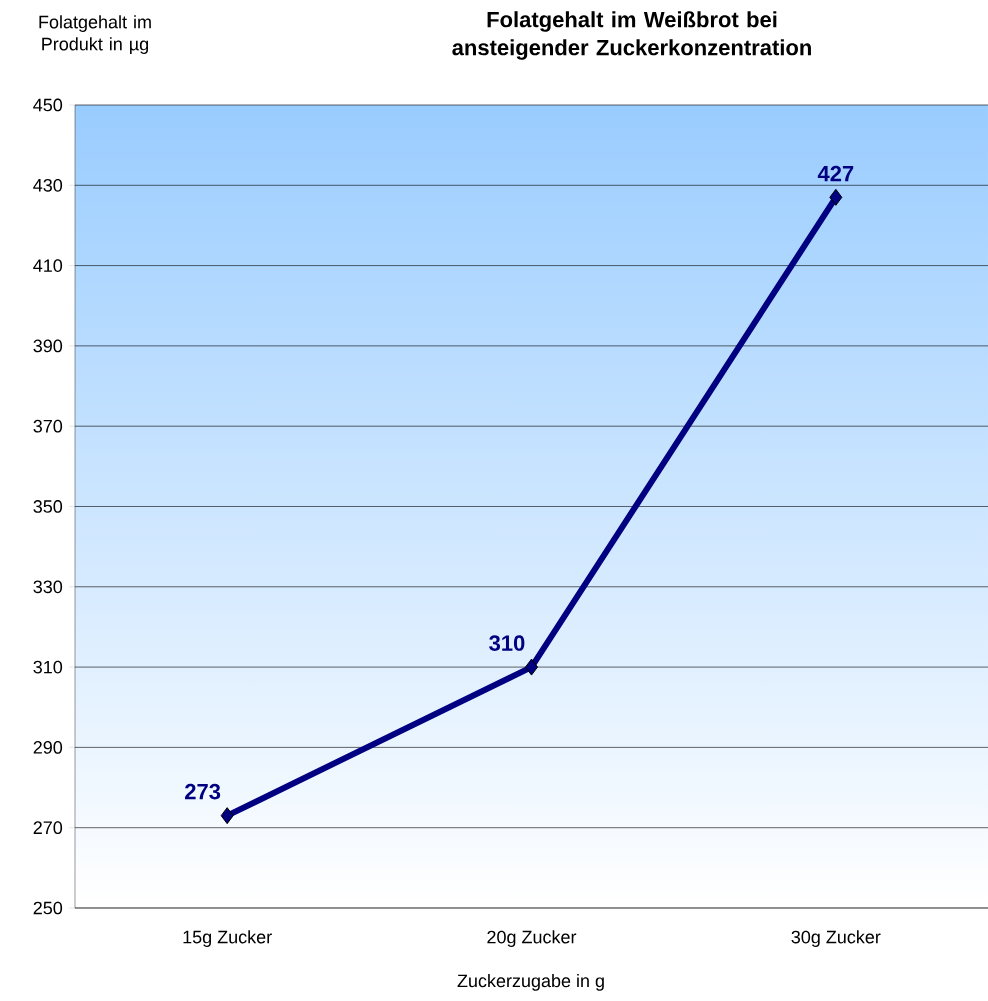 This screenshot has width=988, height=1001. What do you see at coordinates (532, 938) in the screenshot?
I see `x-tick-label: 20g Zucker` at bounding box center [532, 938].